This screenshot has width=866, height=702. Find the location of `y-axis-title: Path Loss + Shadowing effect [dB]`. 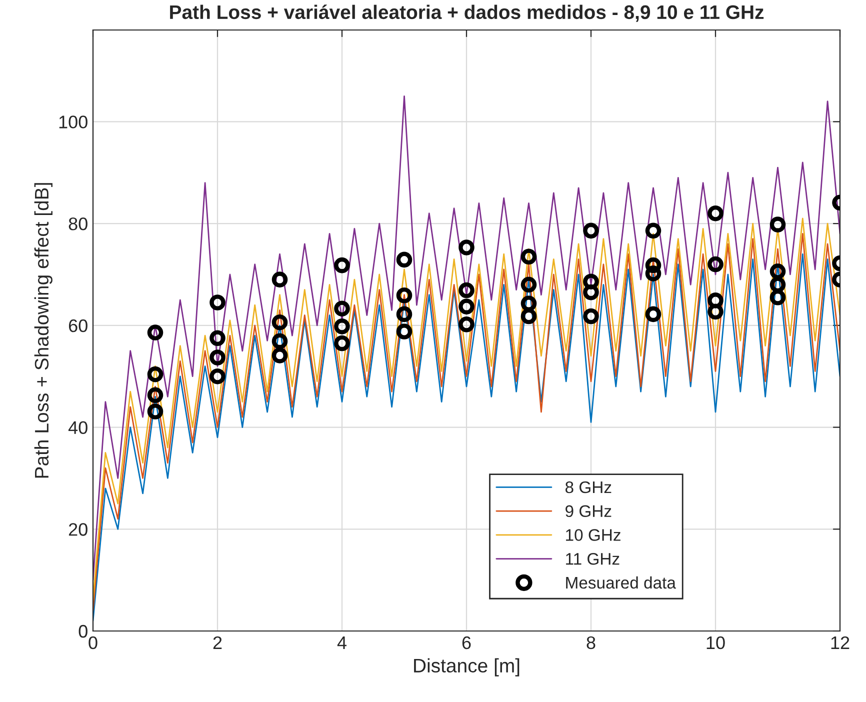

y-axis-title: Path Loss + Shadowing effect [dB] is located at coordinates (43, 330).